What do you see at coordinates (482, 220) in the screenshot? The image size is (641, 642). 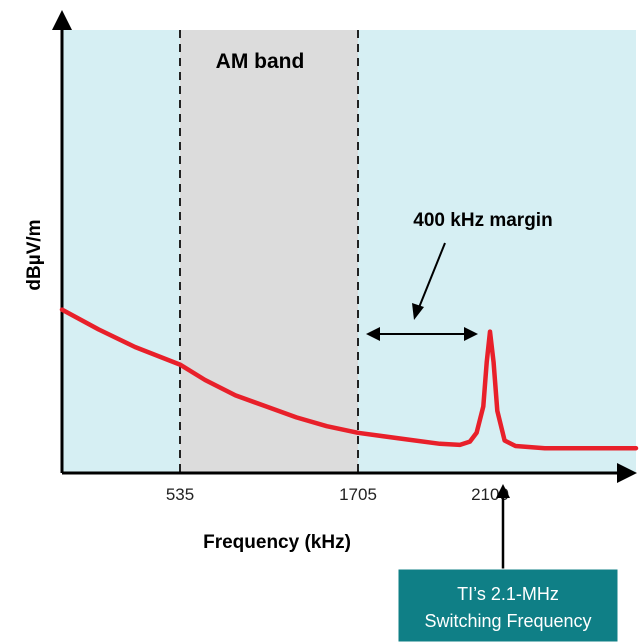 I see `margin-annotation-label: 400 kHz margin` at bounding box center [482, 220].